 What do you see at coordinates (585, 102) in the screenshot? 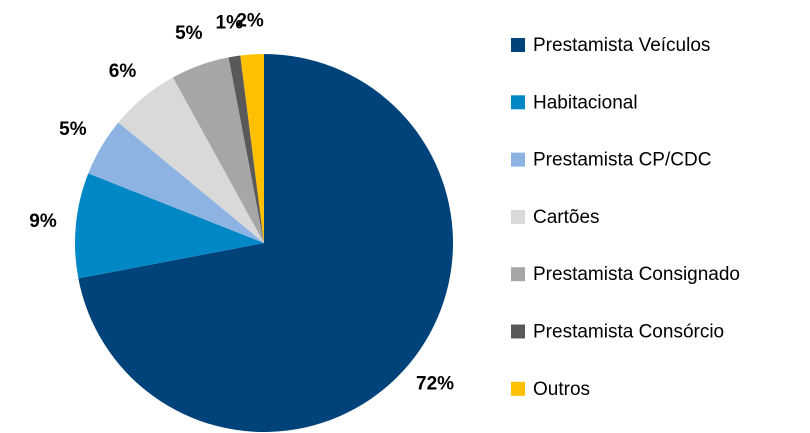
I see `legend-label: Habitacional` at bounding box center [585, 102].